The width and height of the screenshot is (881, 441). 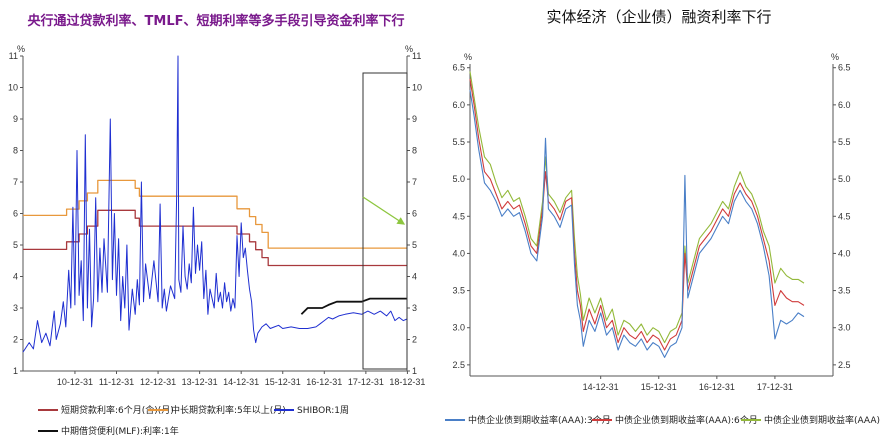 I want to click on left-ytick-label-right: 7, so click(x=414, y=182).